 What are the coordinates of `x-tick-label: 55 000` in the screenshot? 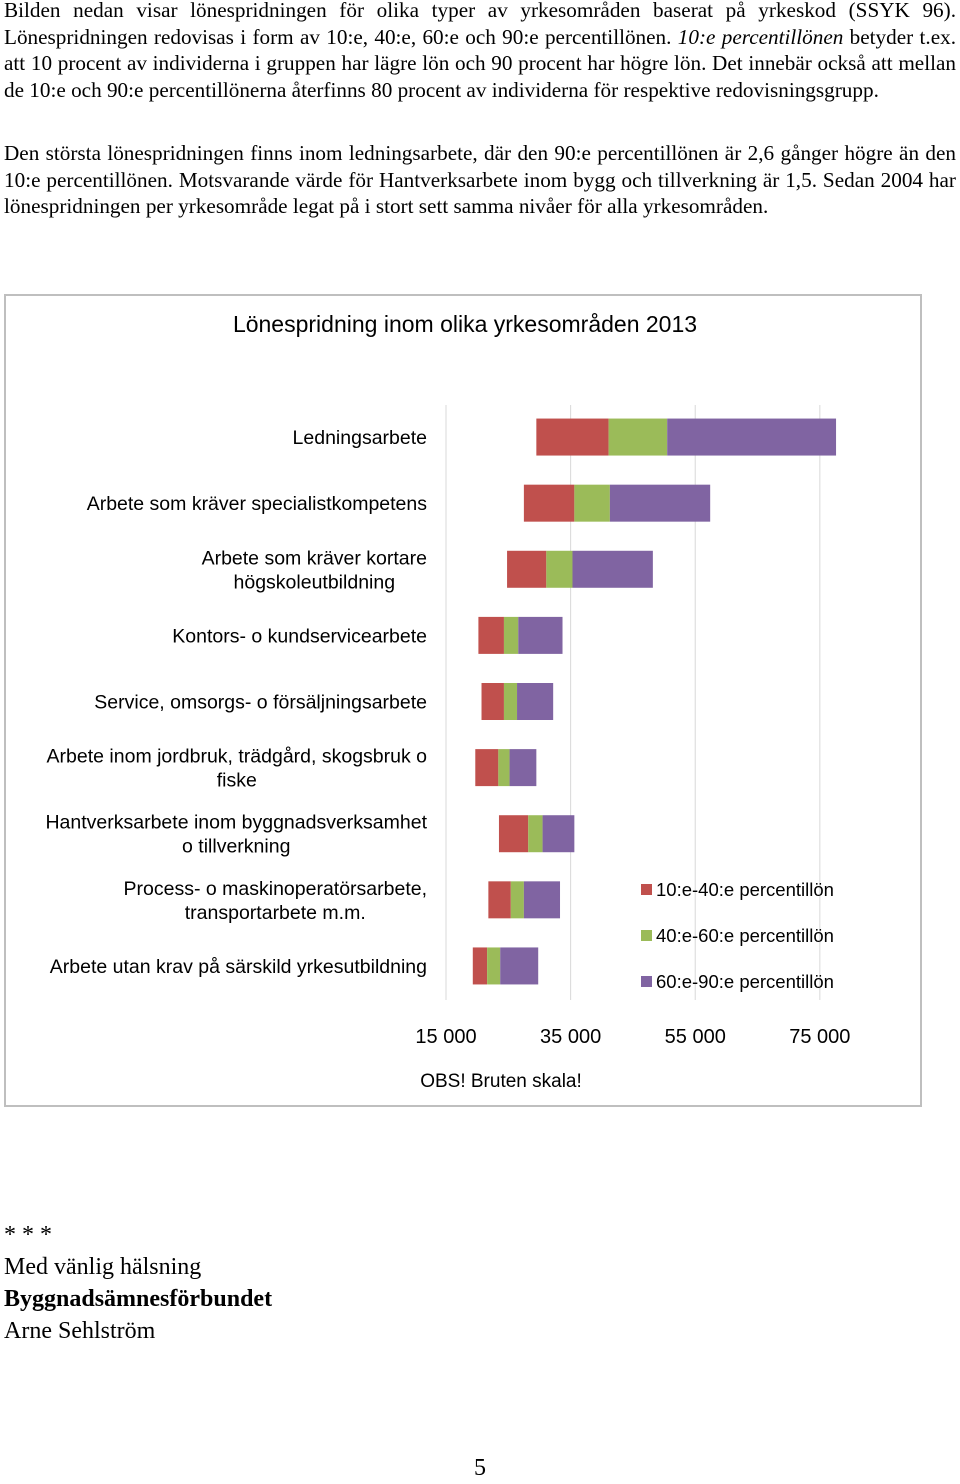 It's located at (695, 1037).